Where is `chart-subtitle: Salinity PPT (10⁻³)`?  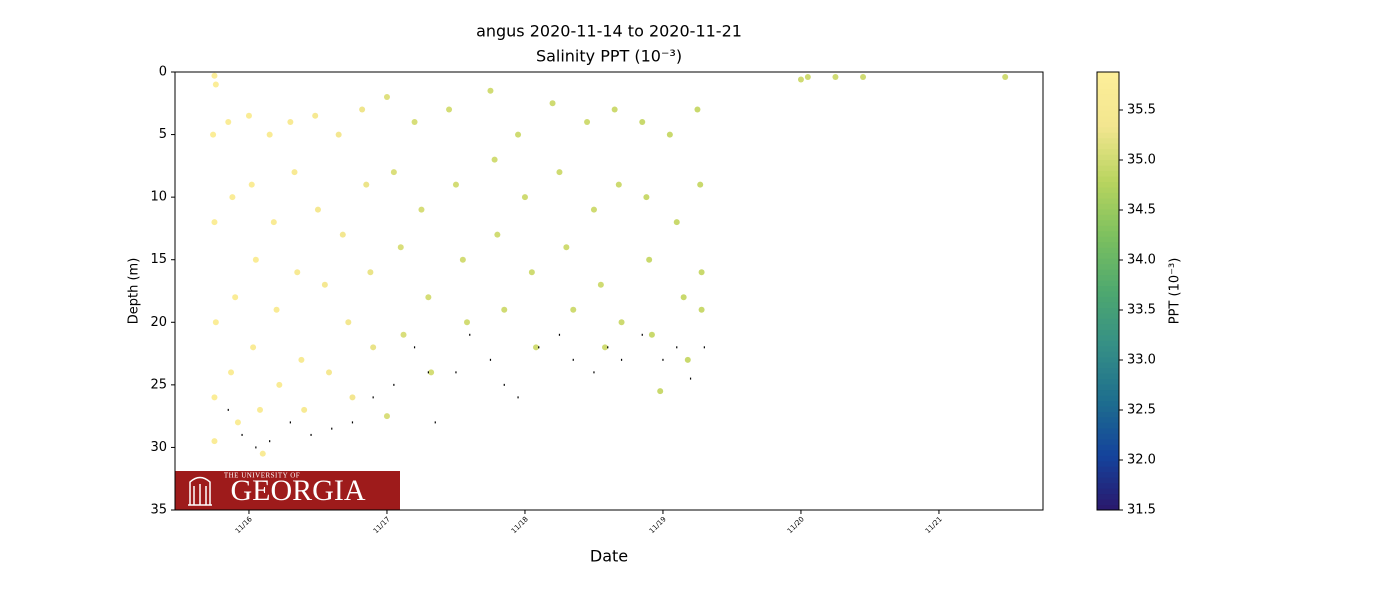
chart-subtitle: Salinity PPT (10⁻³) is located at coordinates (609, 56).